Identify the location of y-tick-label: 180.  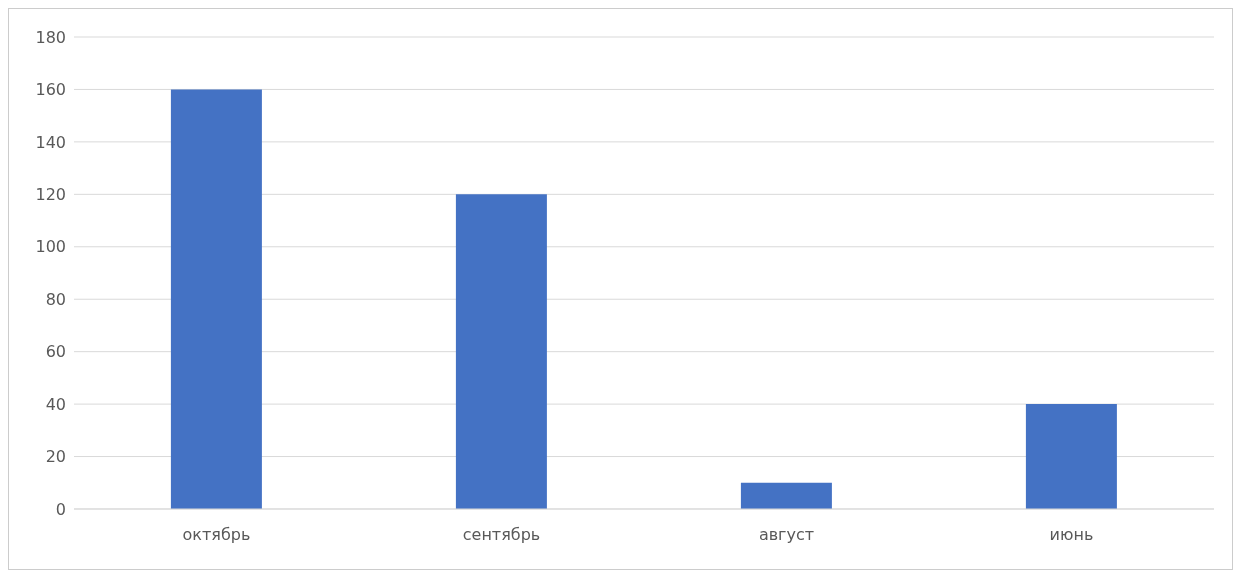
(50, 37).